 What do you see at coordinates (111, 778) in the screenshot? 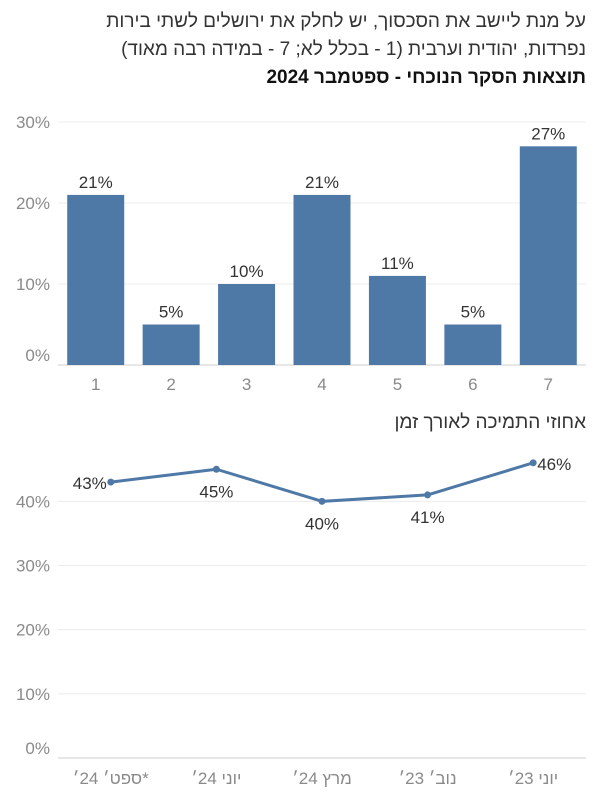
I see `x-tick-label: ספט׳ 24׳*` at bounding box center [111, 778].